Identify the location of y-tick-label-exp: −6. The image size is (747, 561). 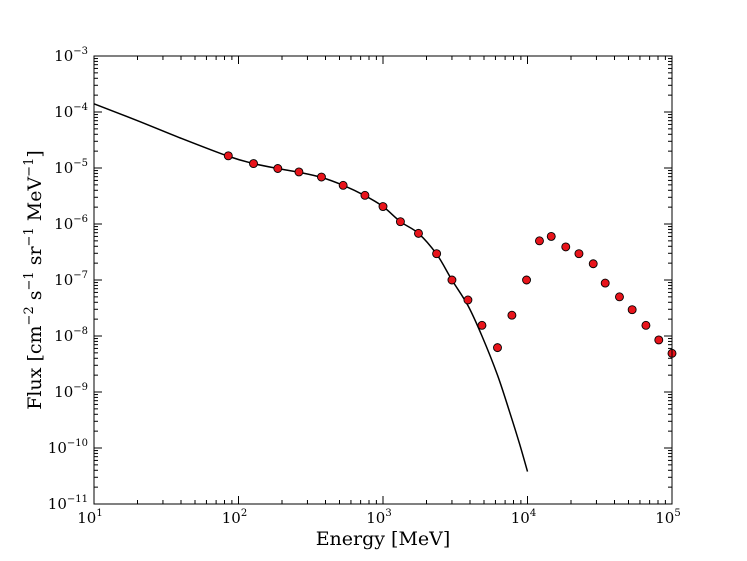
(80, 219).